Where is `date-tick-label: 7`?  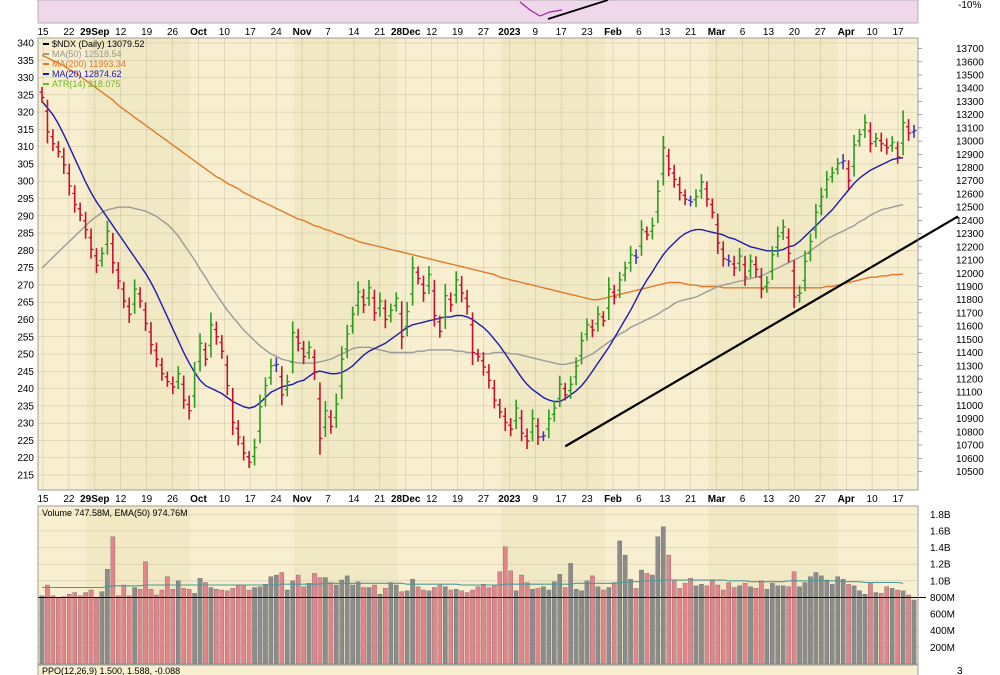
date-tick-label: 7 is located at coordinates (328, 32).